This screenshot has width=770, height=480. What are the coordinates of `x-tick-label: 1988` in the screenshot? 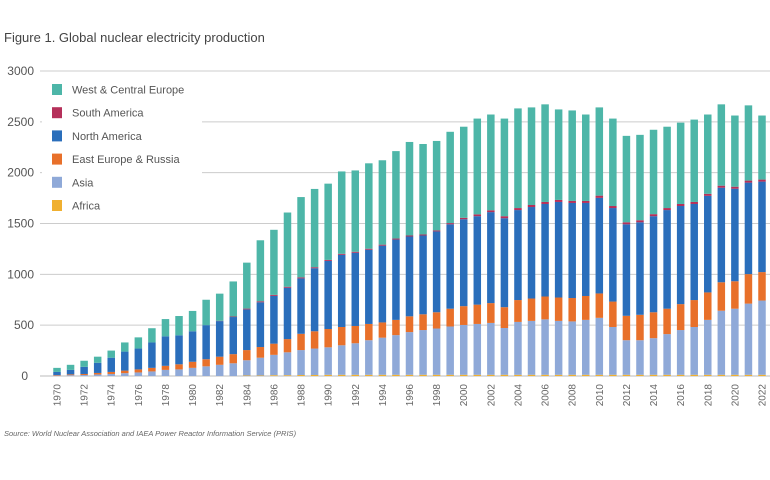 It's located at (302, 395).